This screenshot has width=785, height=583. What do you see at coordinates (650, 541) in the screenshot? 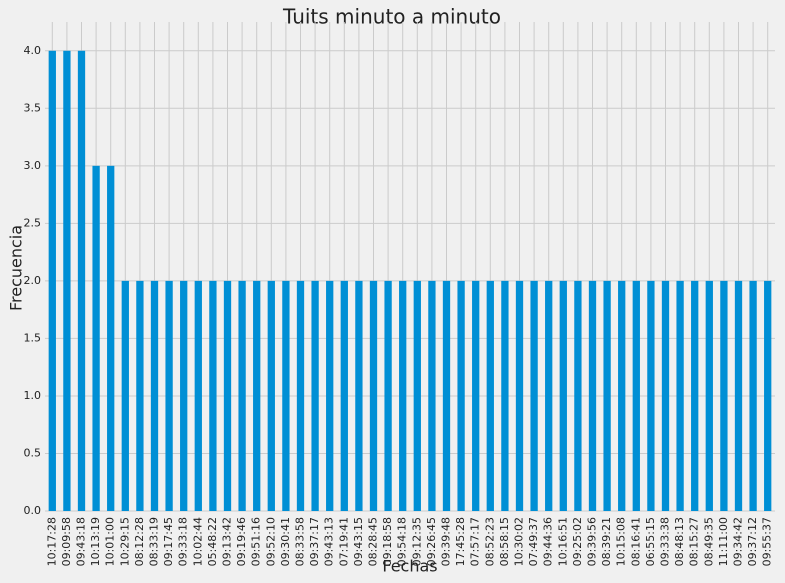
I see `x-tick-label: 06:55:15` at bounding box center [650, 541].